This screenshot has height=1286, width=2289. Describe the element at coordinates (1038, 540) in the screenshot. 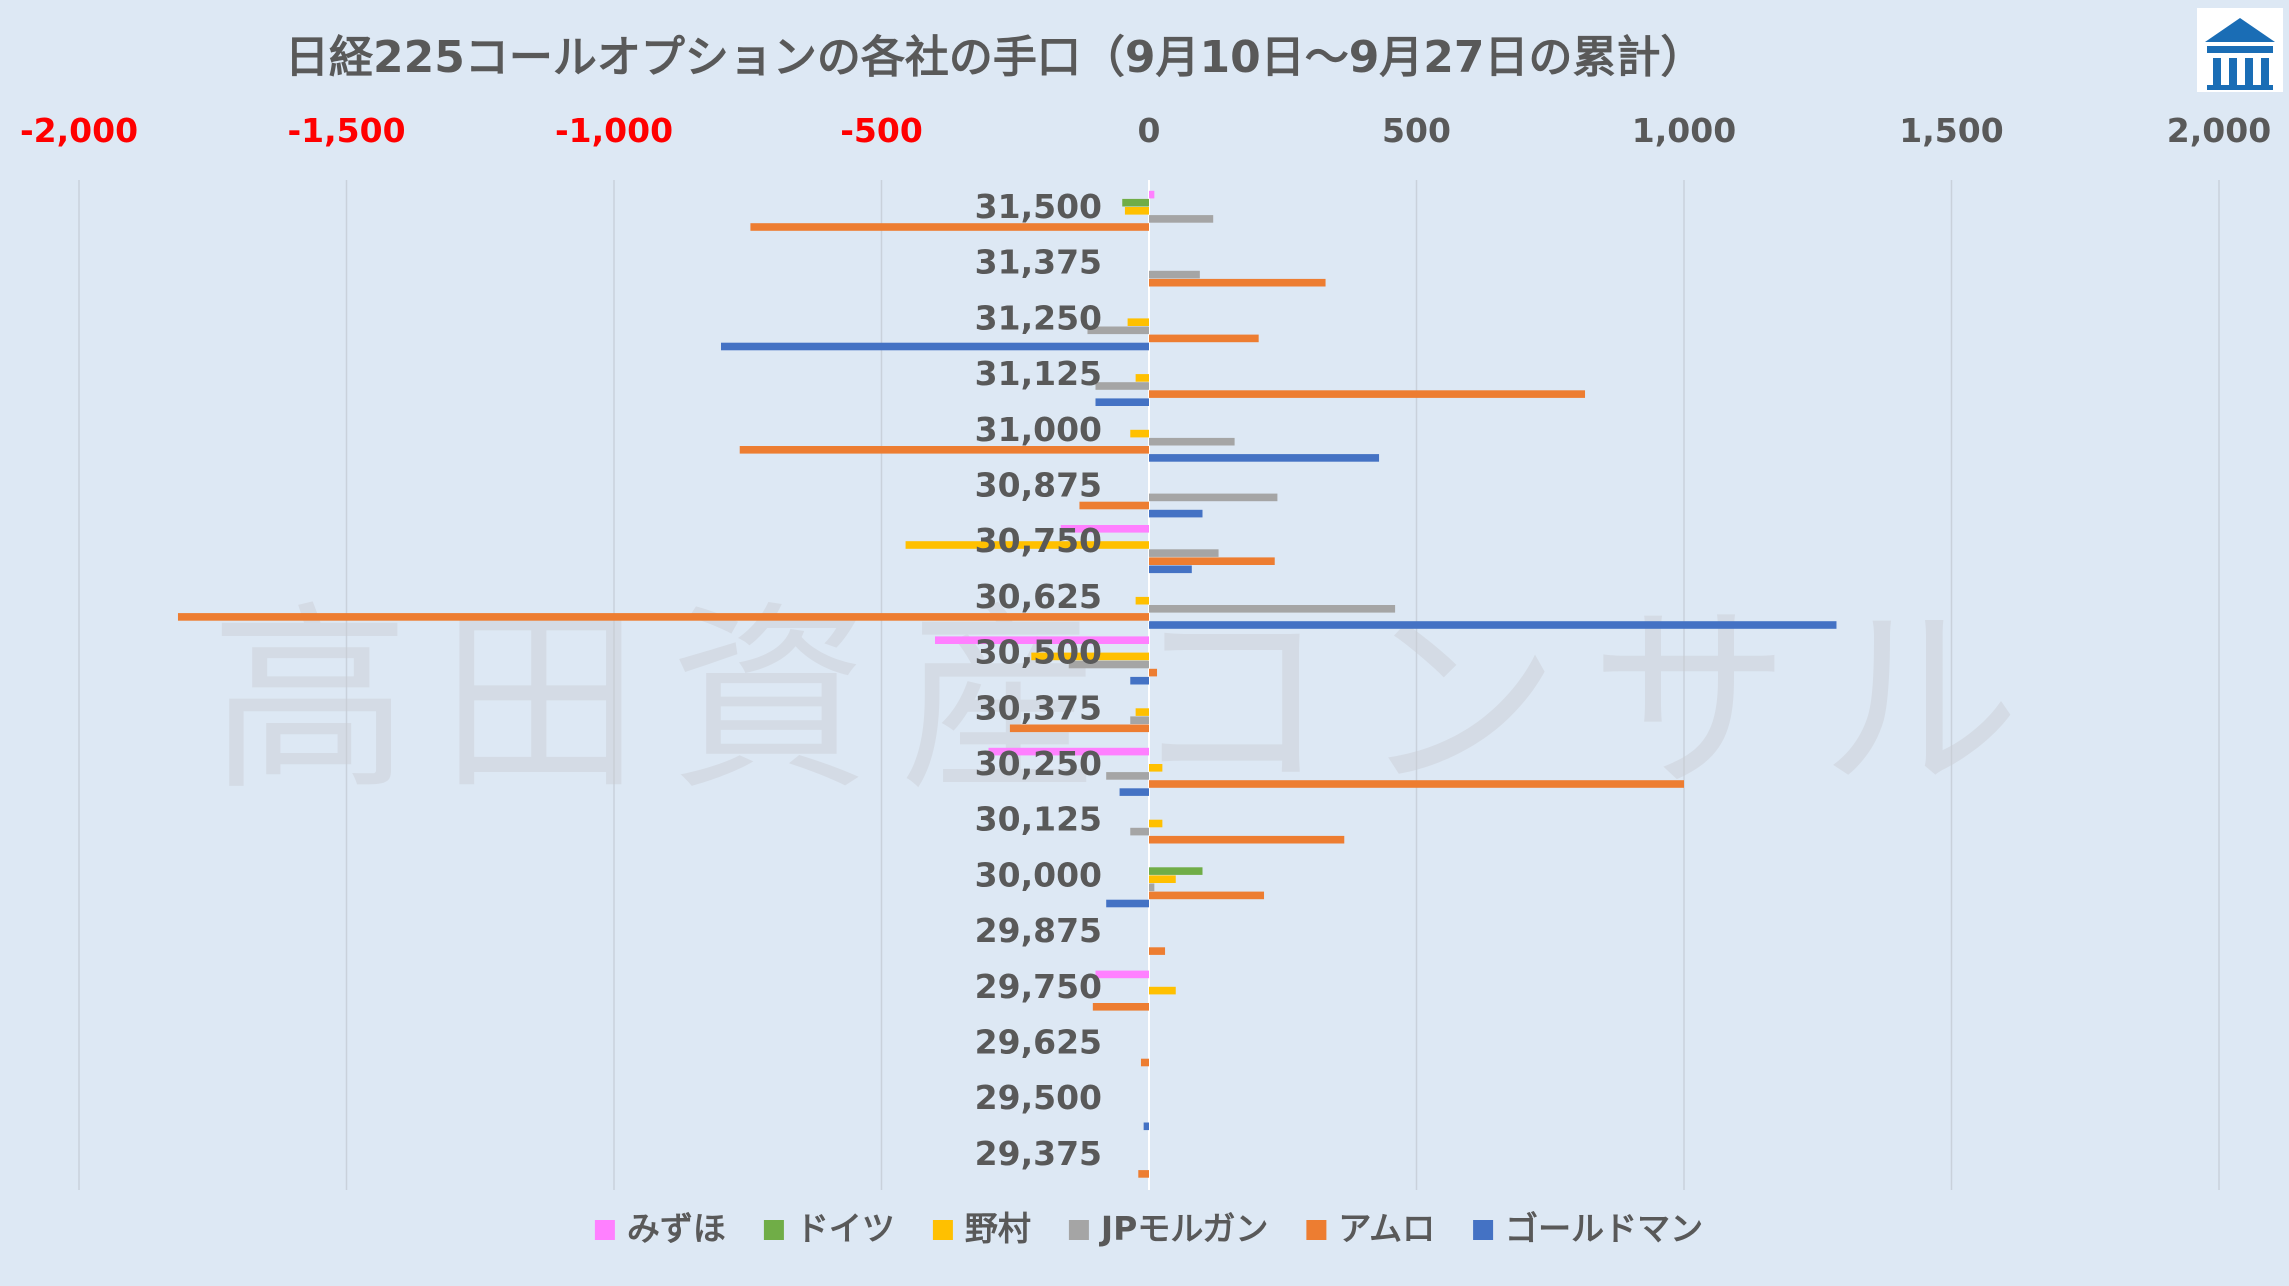

I see `y-tick-label: 30,750` at that location.